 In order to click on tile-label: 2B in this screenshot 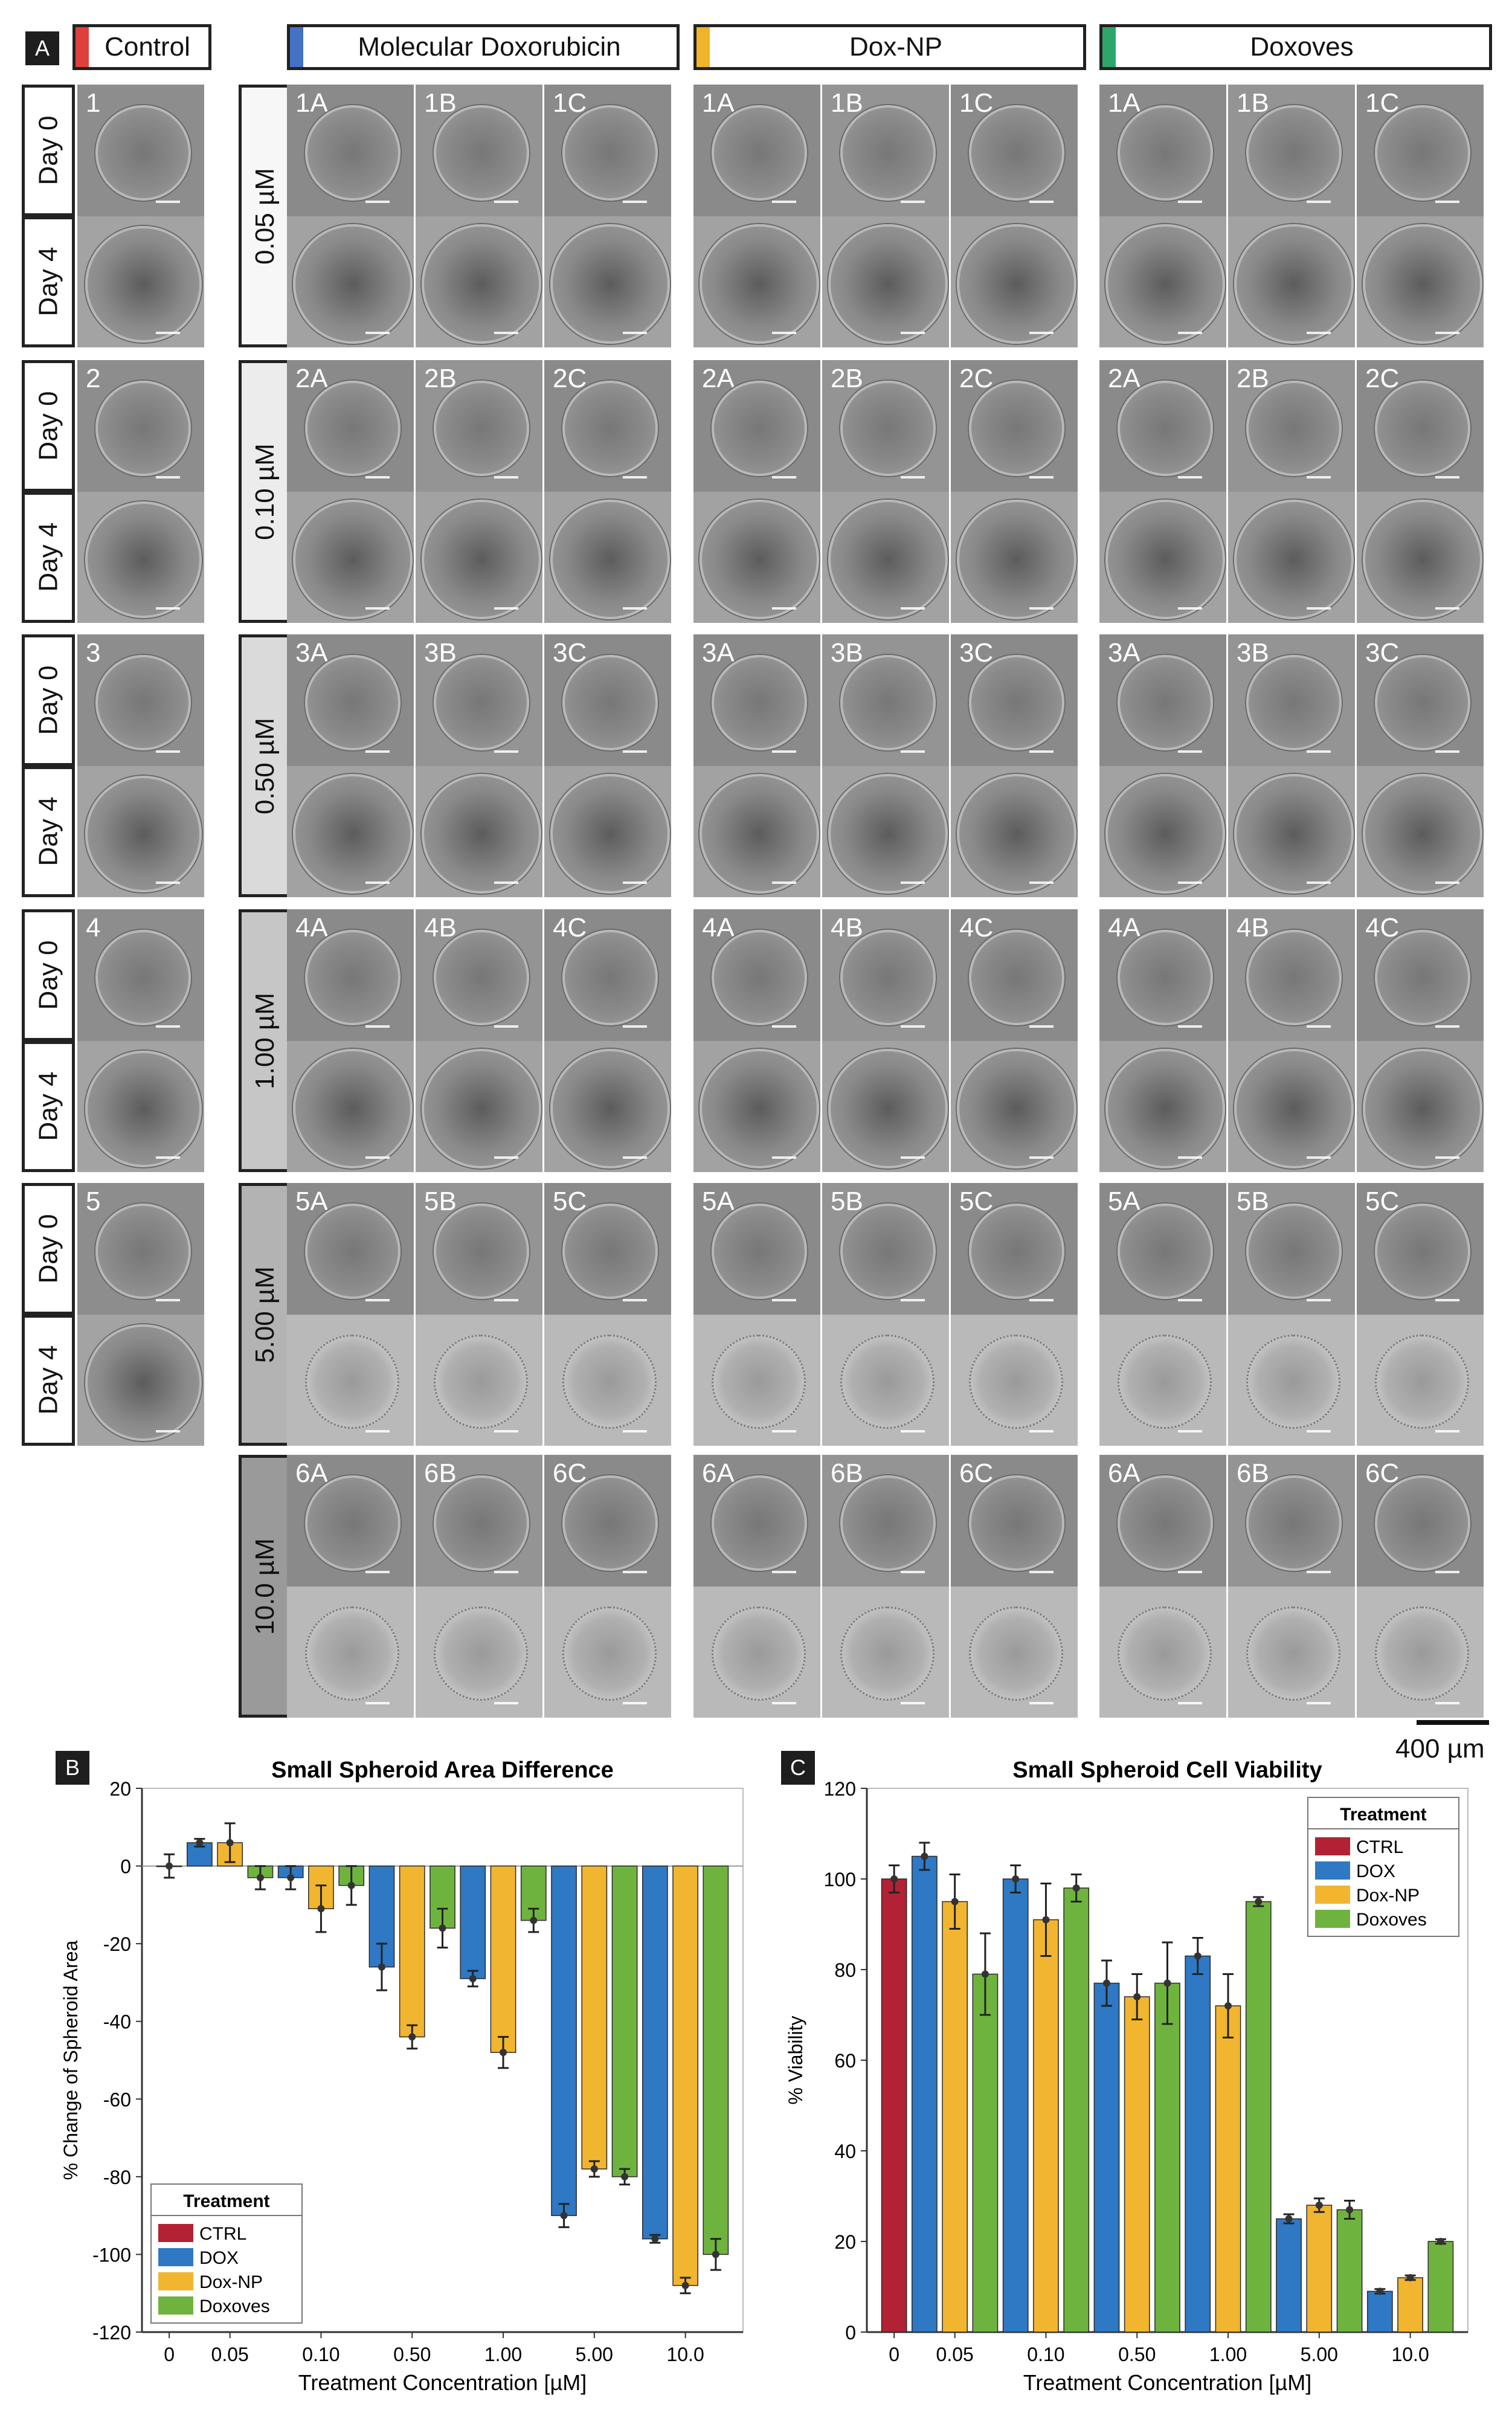, I will do `click(440, 378)`.